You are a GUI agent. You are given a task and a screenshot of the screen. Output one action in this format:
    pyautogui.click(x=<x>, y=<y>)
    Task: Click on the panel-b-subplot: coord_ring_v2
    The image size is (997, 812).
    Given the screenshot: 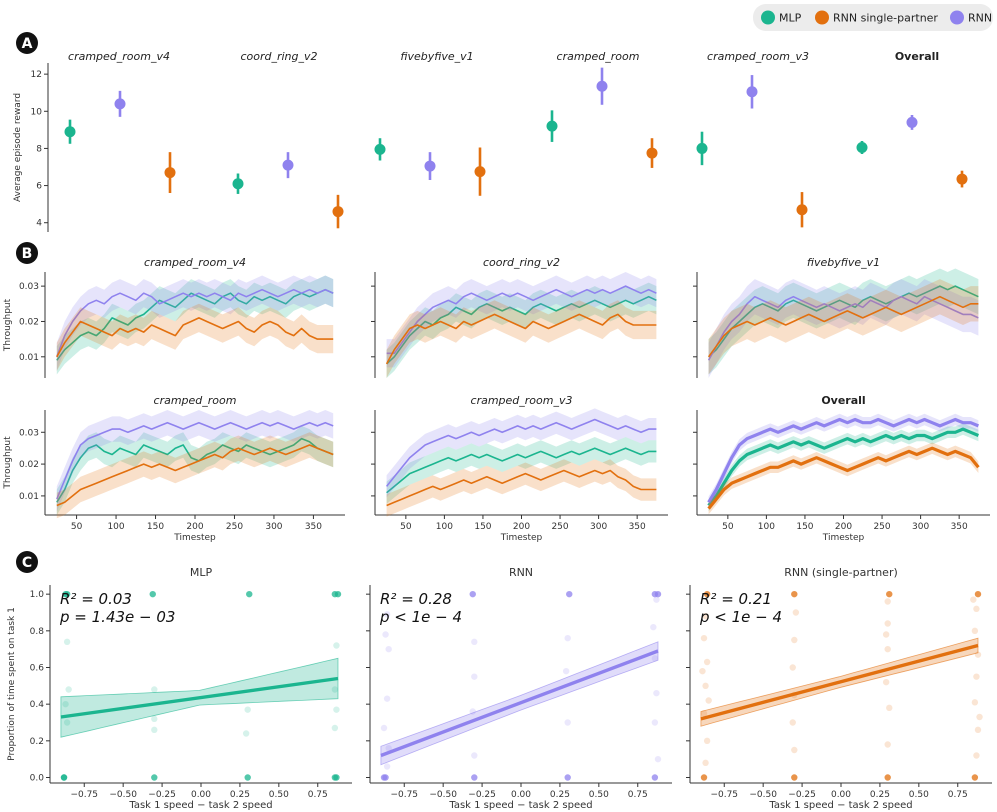 What is the action you would take?
    pyautogui.click(x=514, y=317)
    